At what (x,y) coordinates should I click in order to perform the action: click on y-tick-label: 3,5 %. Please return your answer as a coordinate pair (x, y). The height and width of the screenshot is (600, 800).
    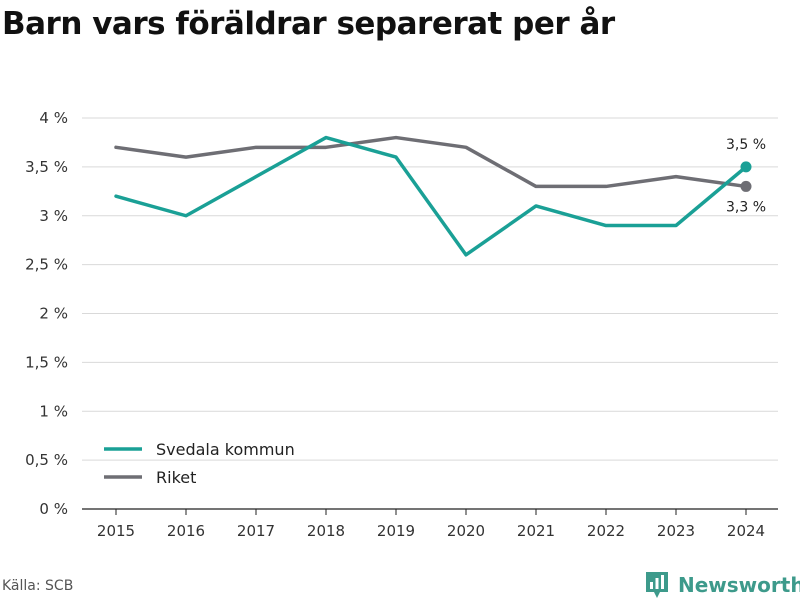
    Looking at the image, I should click on (46, 167).